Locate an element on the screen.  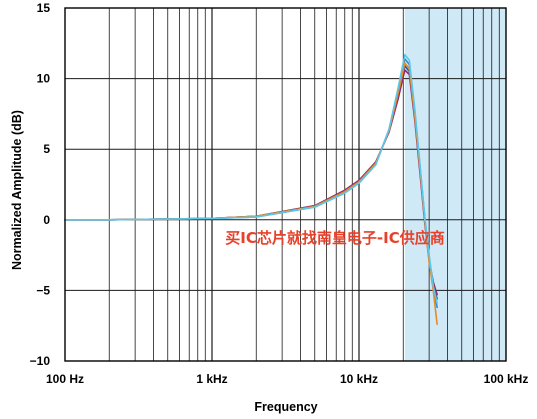
y-tick-labels: −10 −5 0 5 10 15 is located at coordinates (40, 184).